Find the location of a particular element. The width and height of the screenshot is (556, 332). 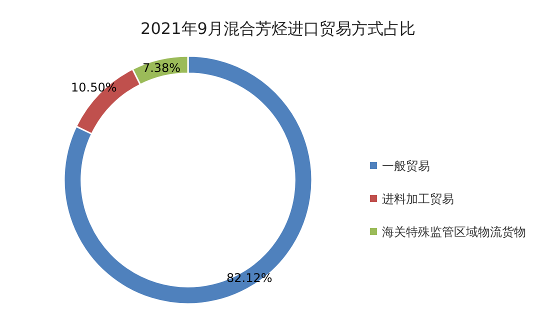

legend-label: 一般贸易 is located at coordinates (406, 166).